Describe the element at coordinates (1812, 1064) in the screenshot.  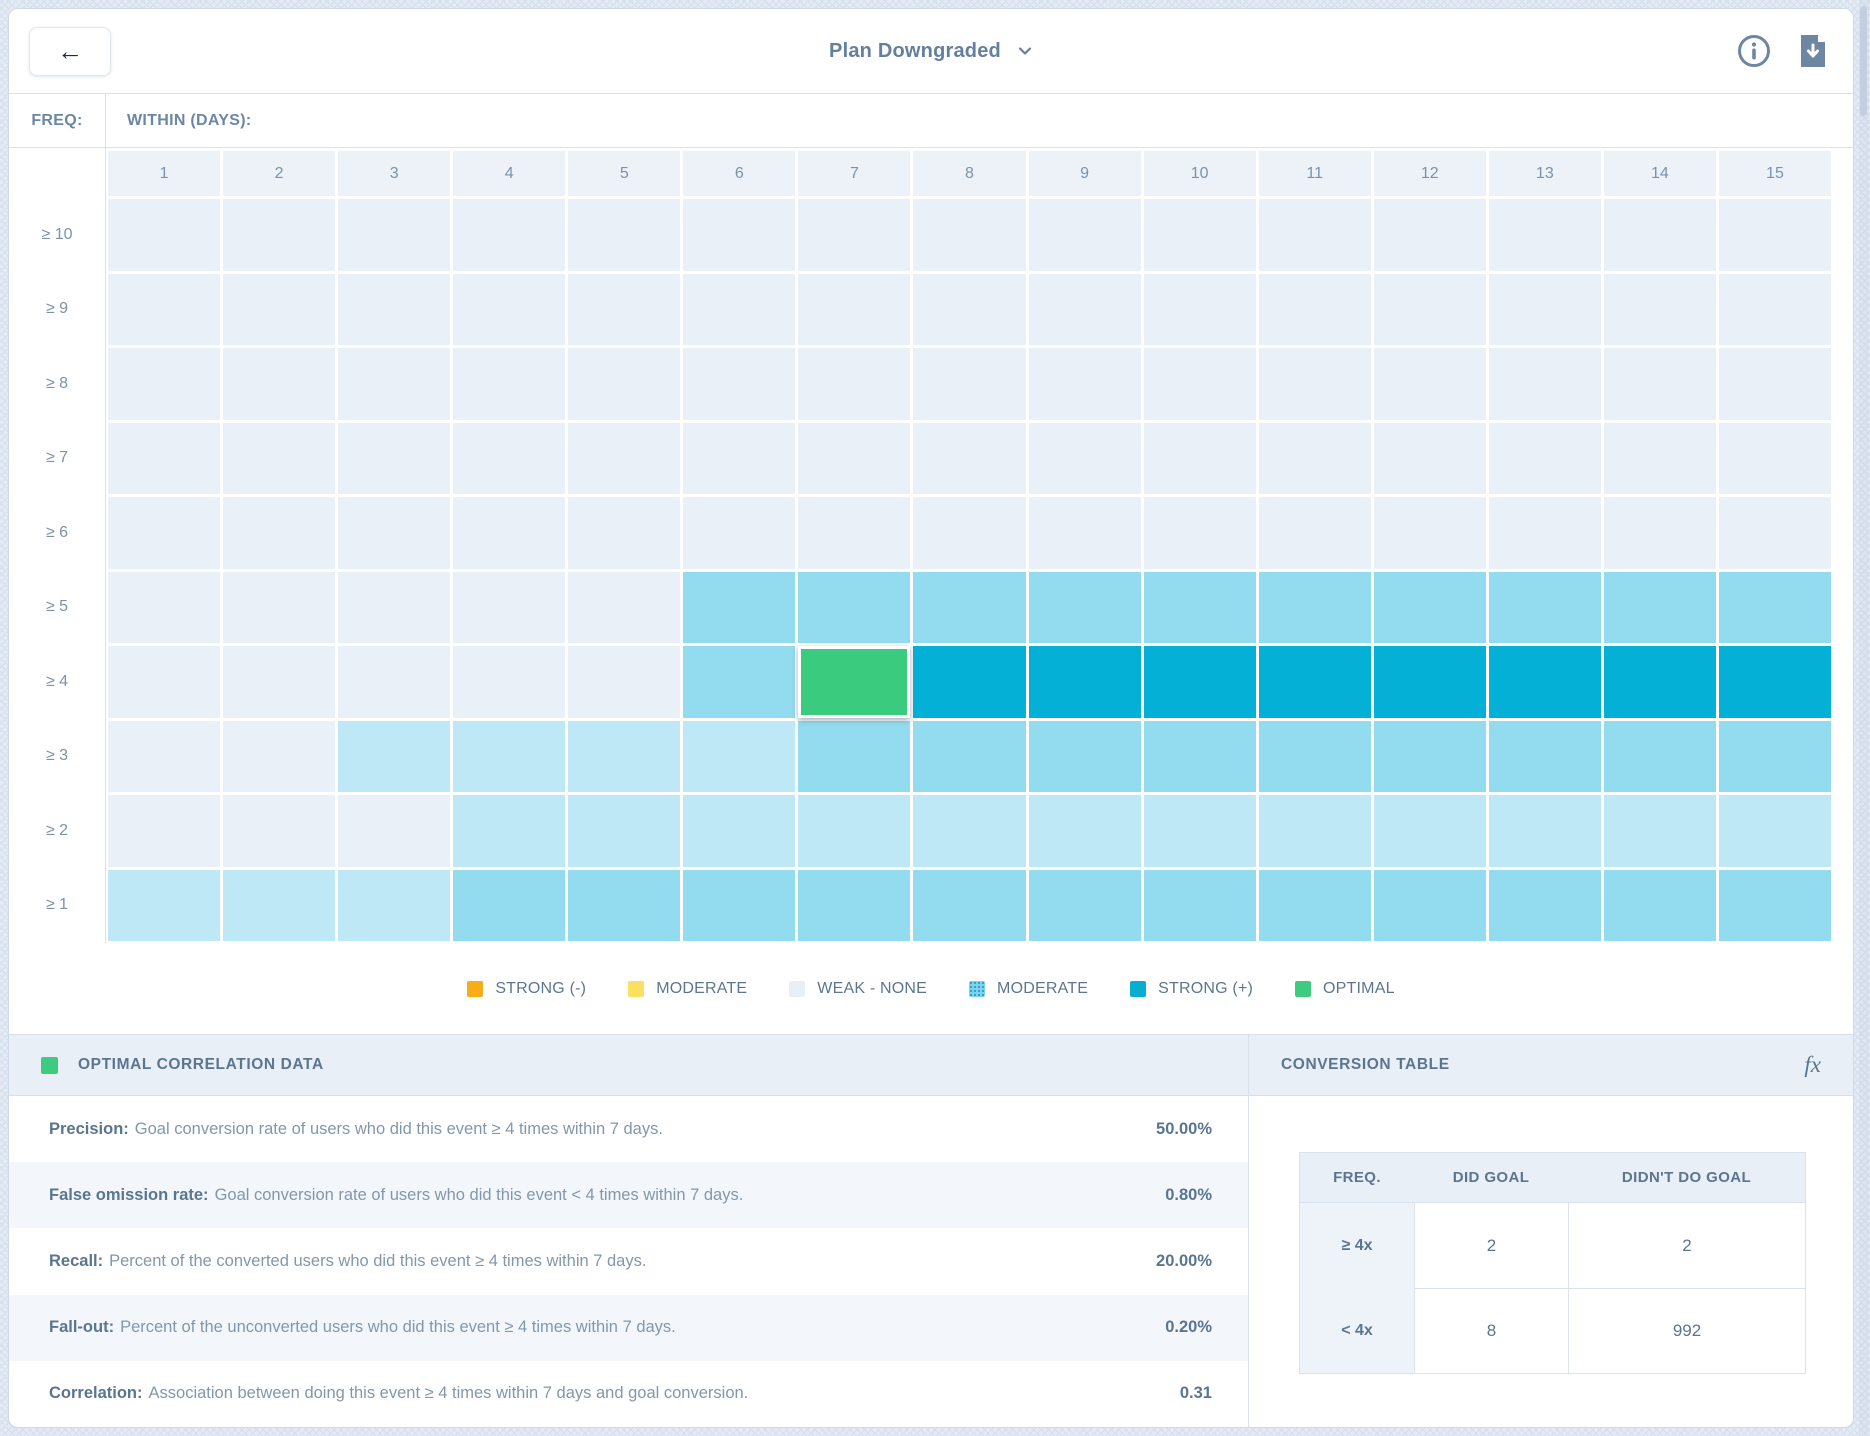
I see `formula-fx-icon: fx` at that location.